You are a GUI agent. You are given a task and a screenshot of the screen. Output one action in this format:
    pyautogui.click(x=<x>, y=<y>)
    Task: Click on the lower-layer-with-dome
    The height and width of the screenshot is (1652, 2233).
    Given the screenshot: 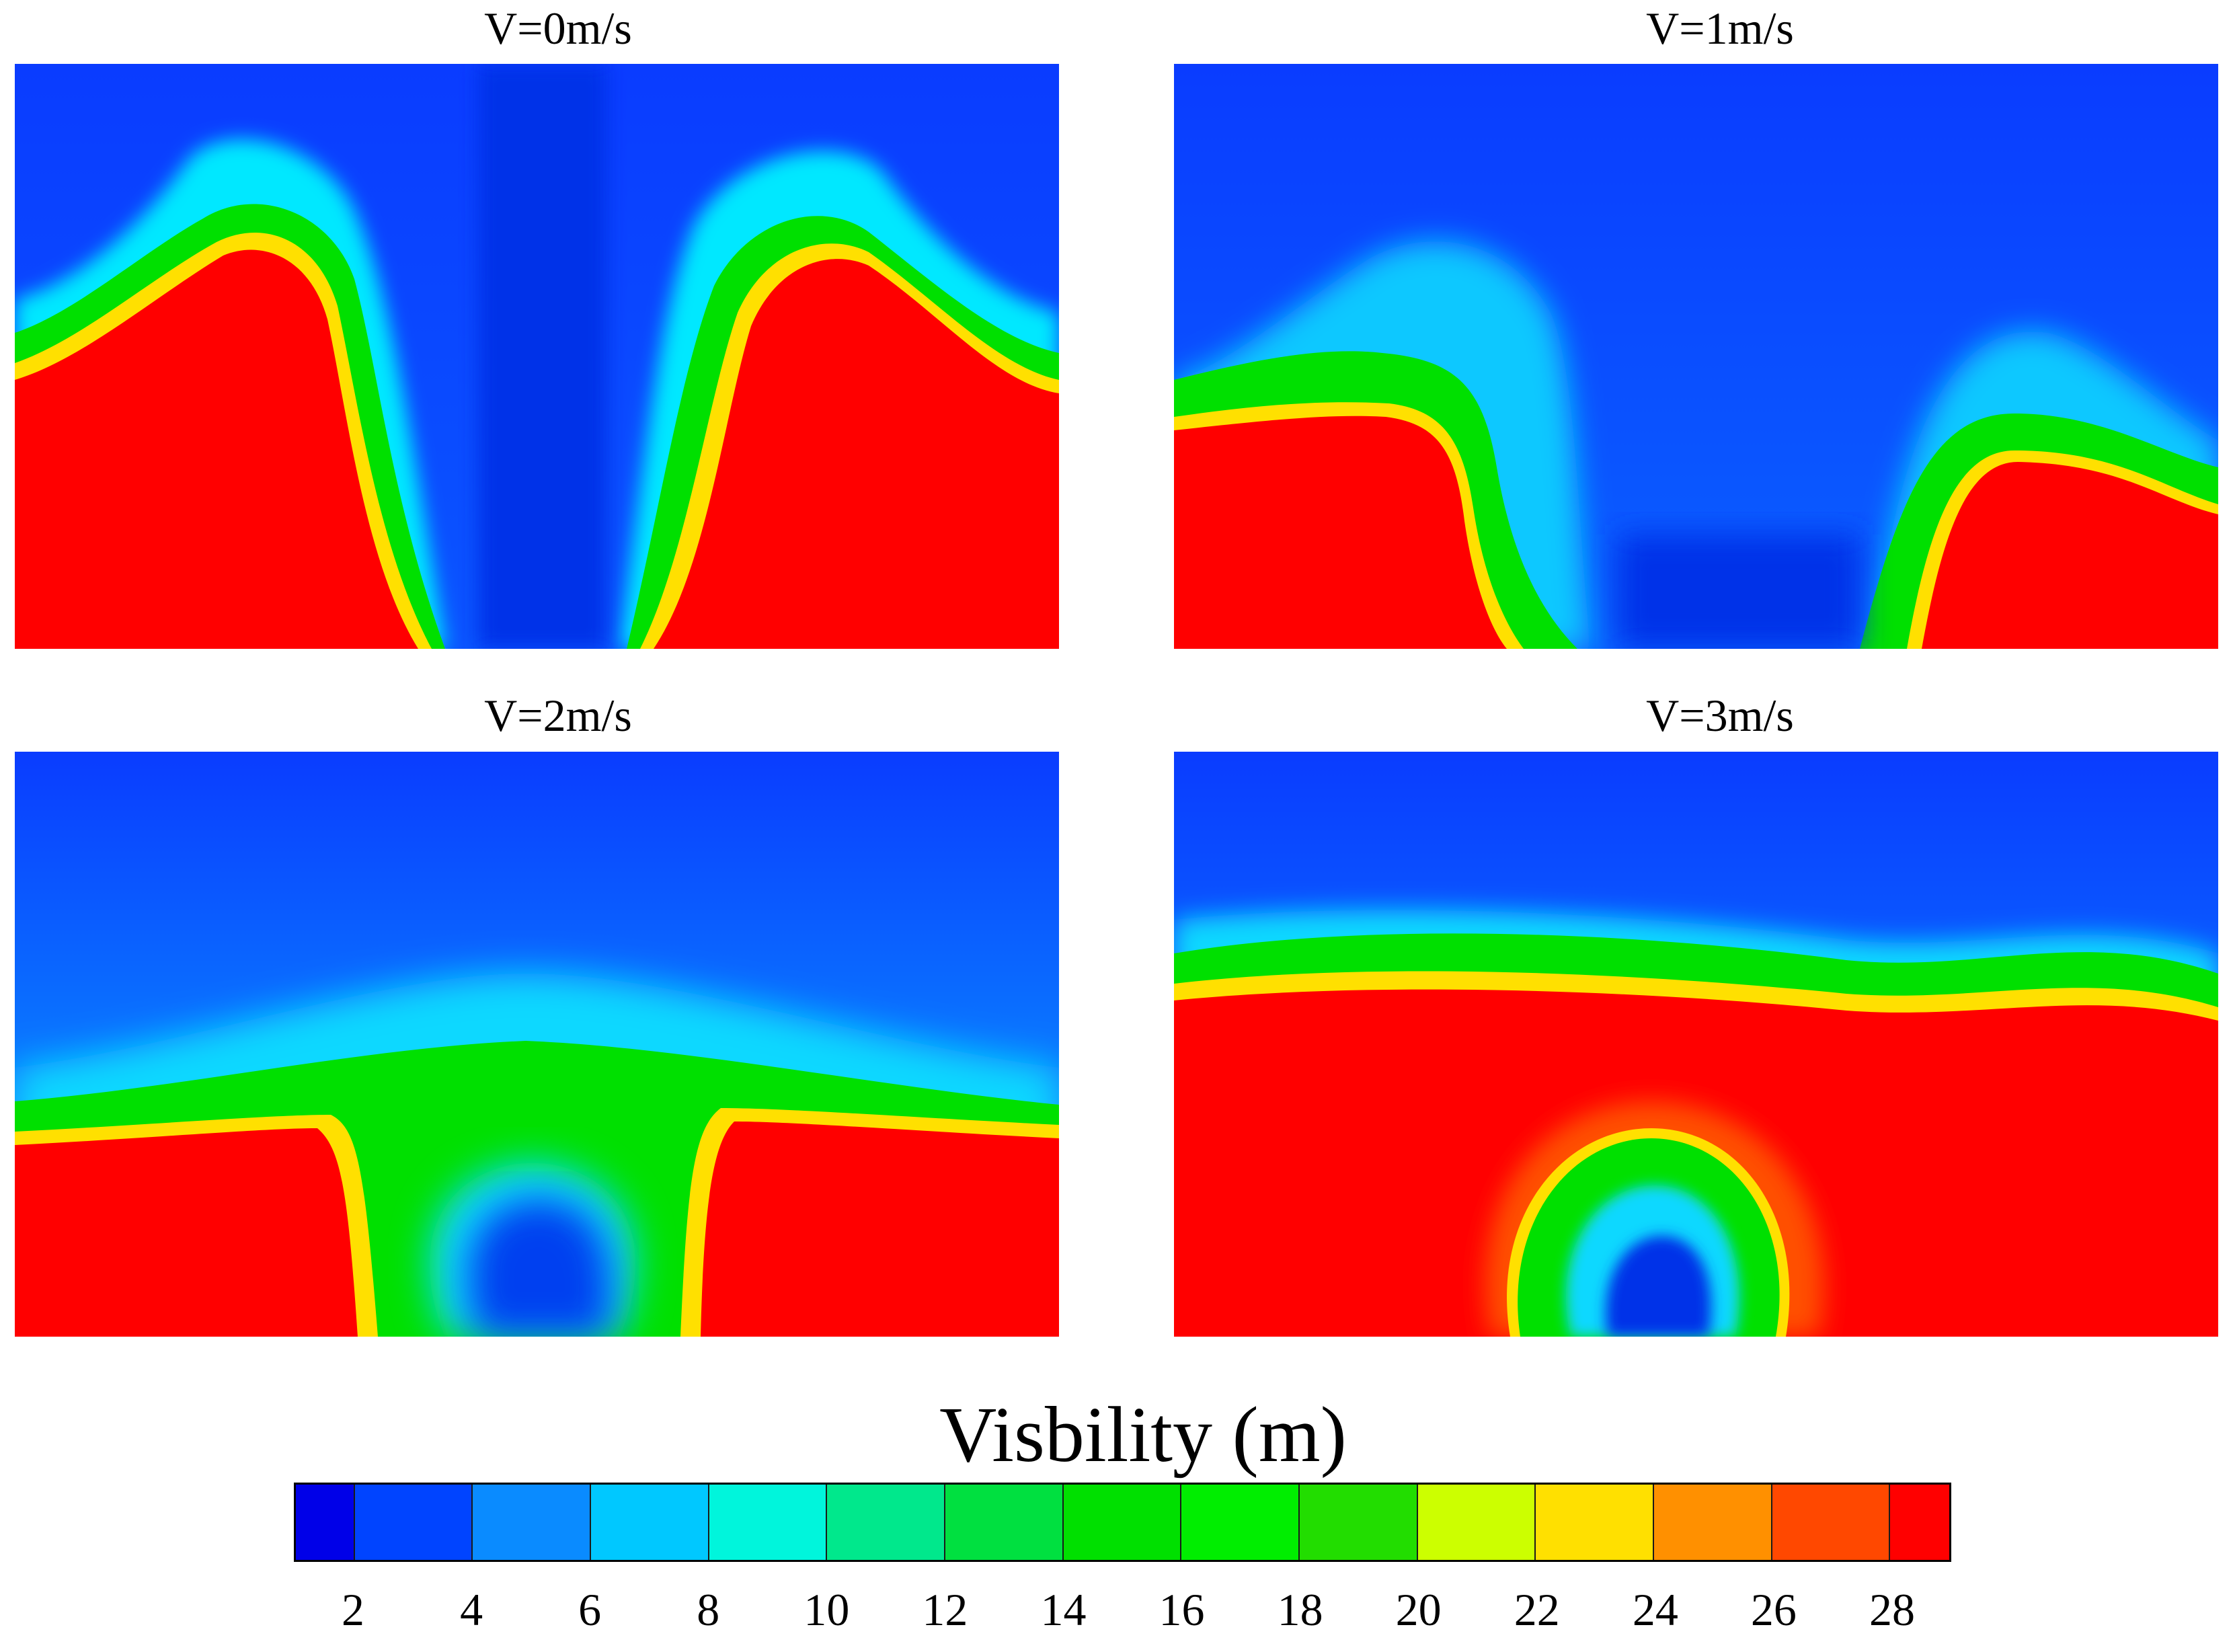 What is the action you would take?
    pyautogui.click(x=1696, y=1123)
    